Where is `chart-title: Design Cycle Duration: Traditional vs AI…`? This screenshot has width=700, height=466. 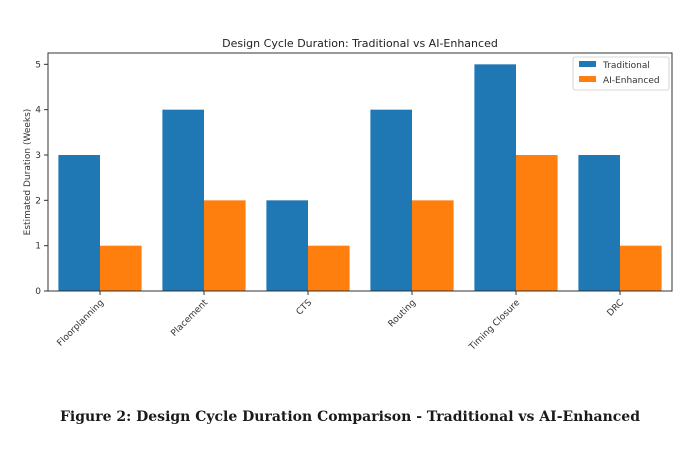 chart-title: Design Cycle Duration: Traditional vs AI… is located at coordinates (360, 43).